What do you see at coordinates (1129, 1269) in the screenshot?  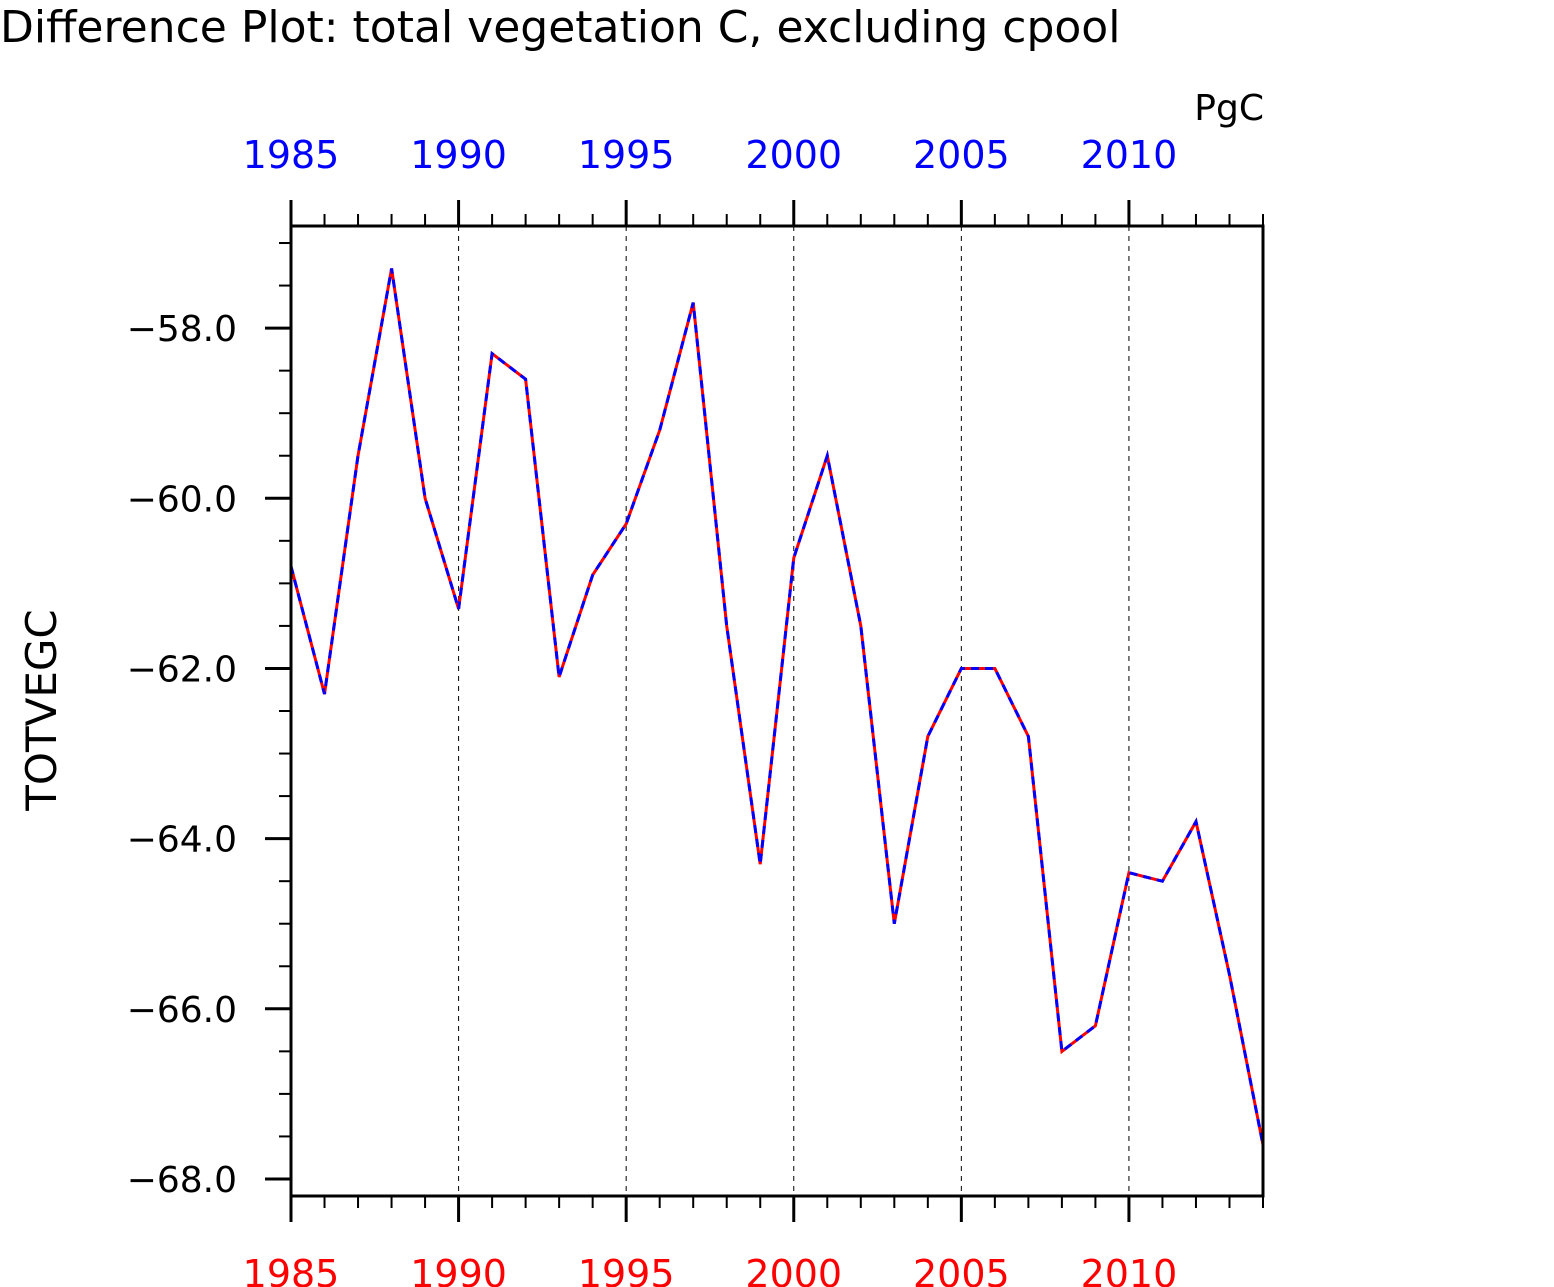 I see `x-tick-label-bottom: 2010` at bounding box center [1129, 1269].